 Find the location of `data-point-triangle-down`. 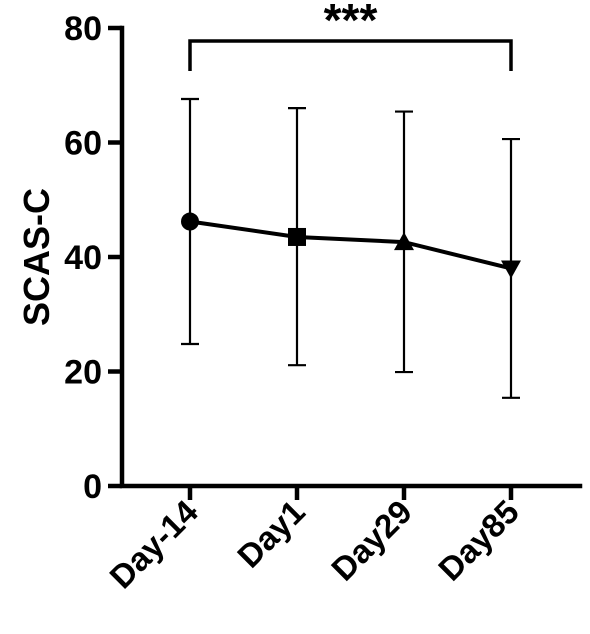

data-point-triangle-down is located at coordinates (511, 269).